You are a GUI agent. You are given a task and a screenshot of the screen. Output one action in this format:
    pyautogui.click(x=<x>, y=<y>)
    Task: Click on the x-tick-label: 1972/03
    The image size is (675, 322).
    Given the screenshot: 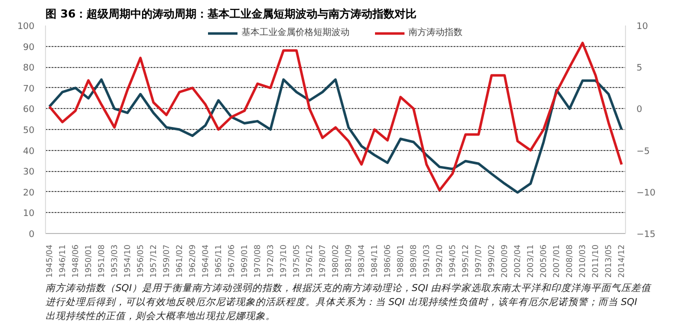 What is the action you would take?
    pyautogui.click(x=270, y=261)
    